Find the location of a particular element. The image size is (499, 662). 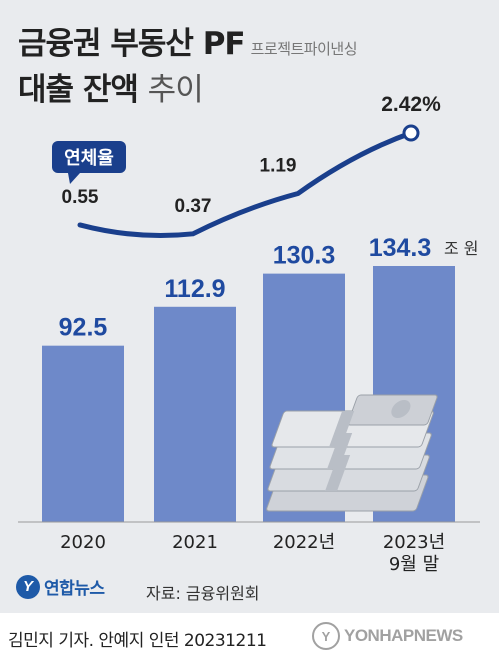

legend-series-name: 연체율 is located at coordinates (89, 158).